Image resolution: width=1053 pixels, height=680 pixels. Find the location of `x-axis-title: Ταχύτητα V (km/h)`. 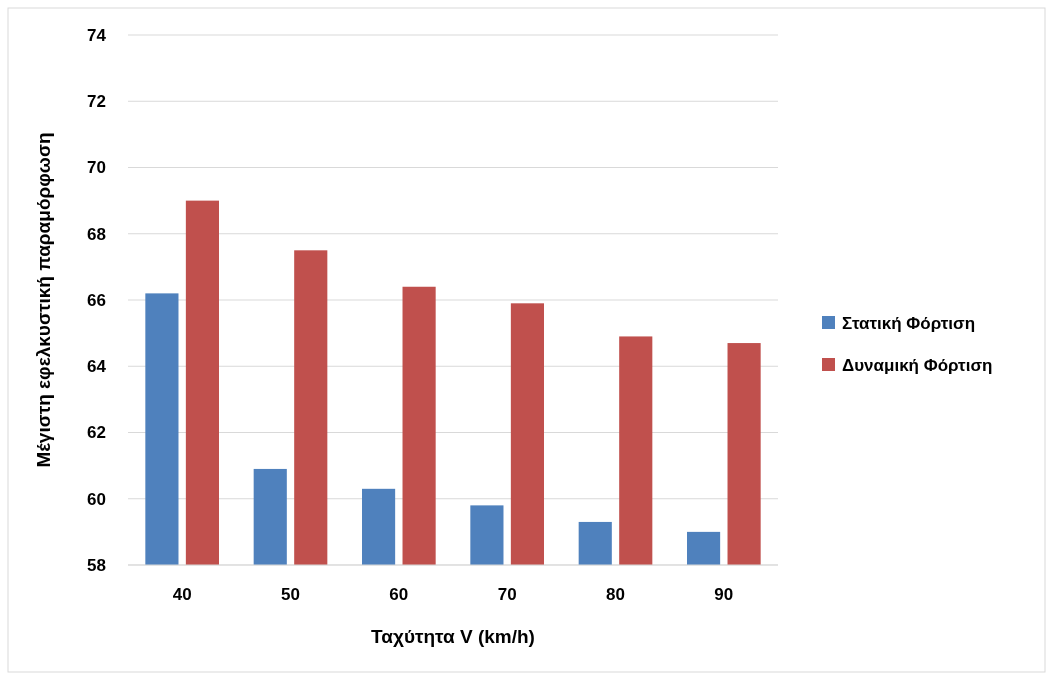

x-axis-title: Ταχύτητα V (km/h) is located at coordinates (453, 636).